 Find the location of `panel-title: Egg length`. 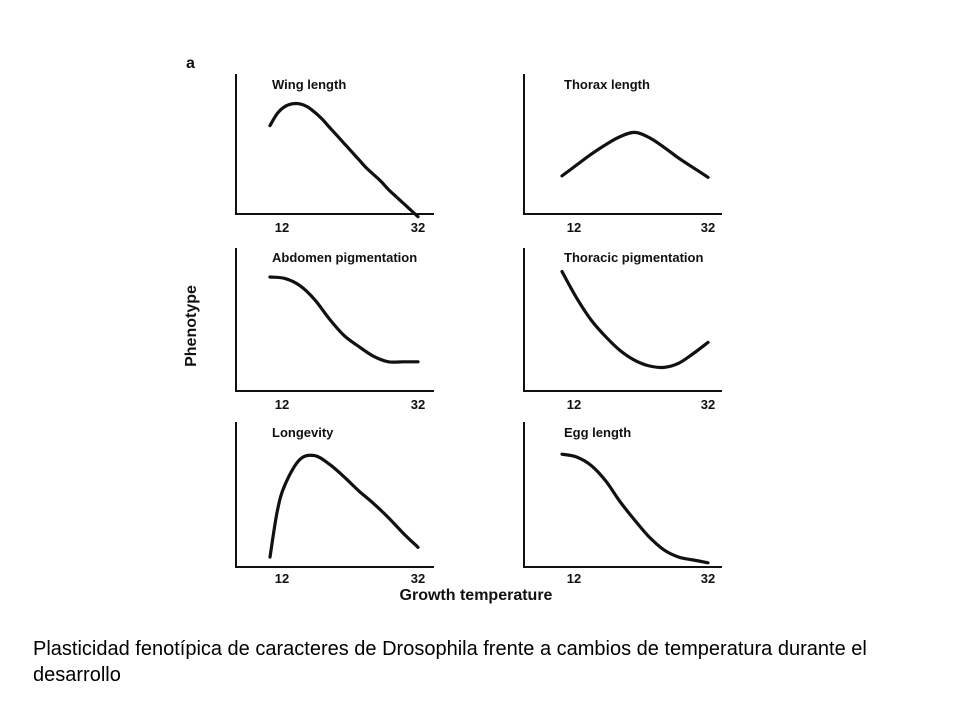

panel-title: Egg length is located at coordinates (597, 432).